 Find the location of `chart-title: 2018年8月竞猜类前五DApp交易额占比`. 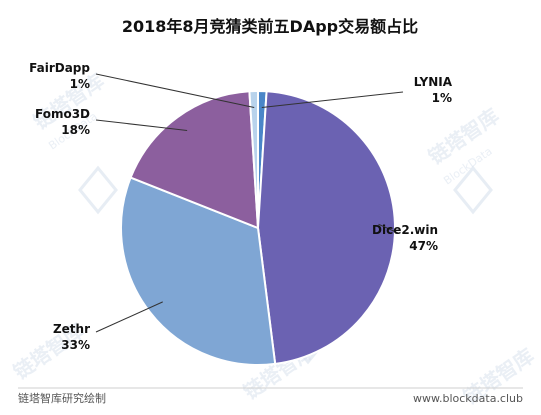

chart-title: 2018年8月竞猜类前五DApp交易额占比 is located at coordinates (270, 26).